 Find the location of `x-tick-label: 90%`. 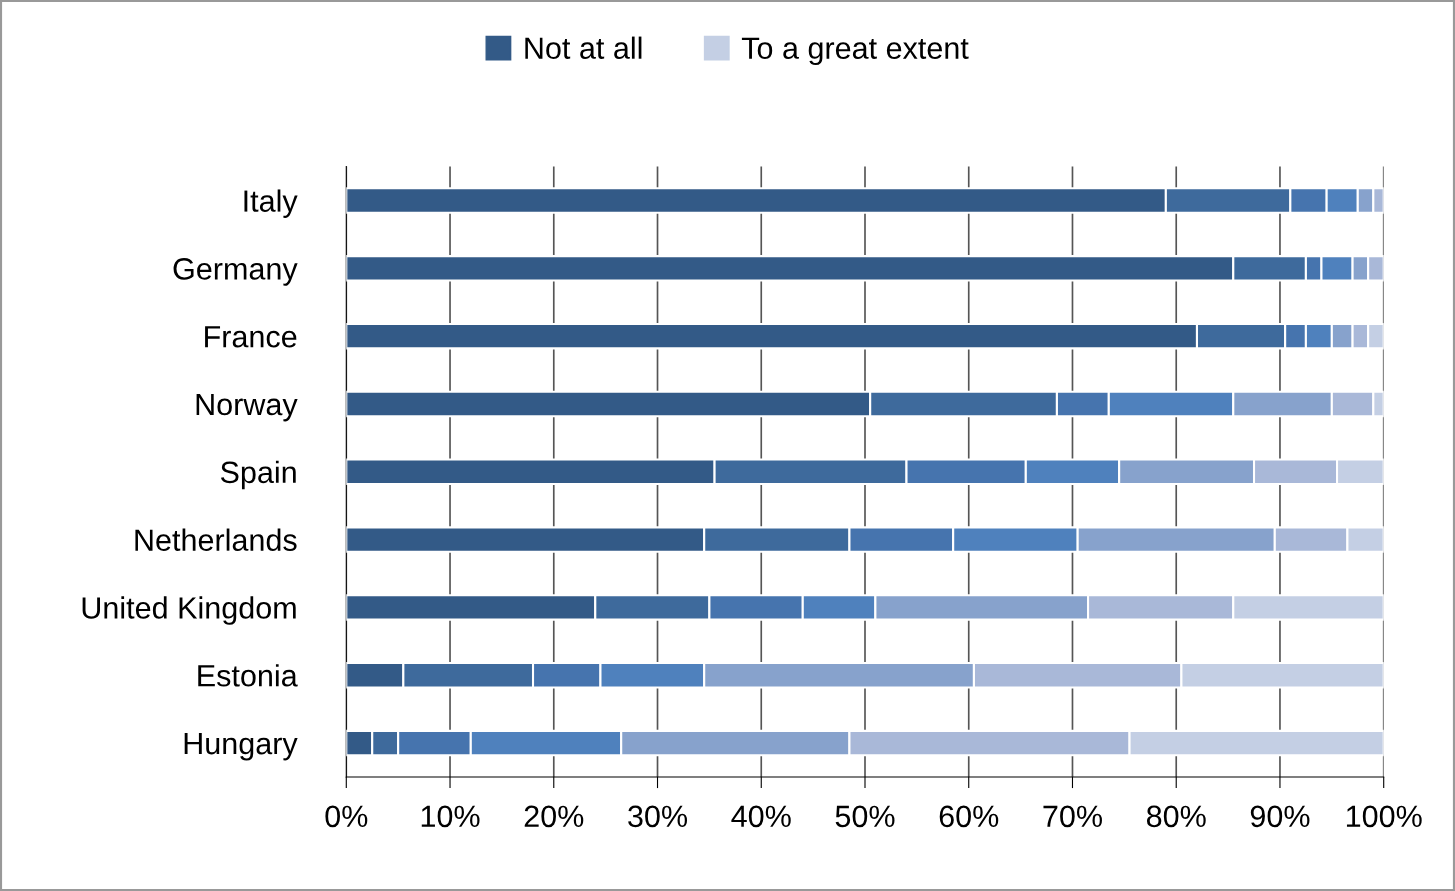

x-tick-label: 90% is located at coordinates (1280, 816).